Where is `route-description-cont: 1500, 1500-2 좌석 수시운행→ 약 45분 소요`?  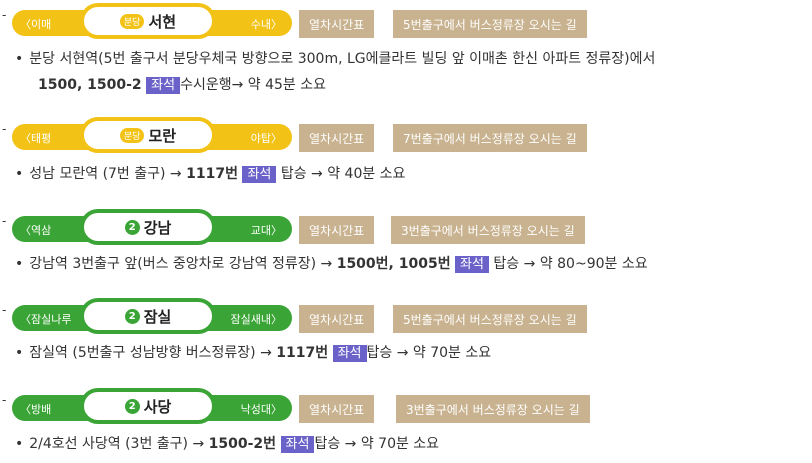
route-description-cont: 1500, 1500-2 좌석 수시운행→ 약 45분 소요 is located at coordinates (182, 85).